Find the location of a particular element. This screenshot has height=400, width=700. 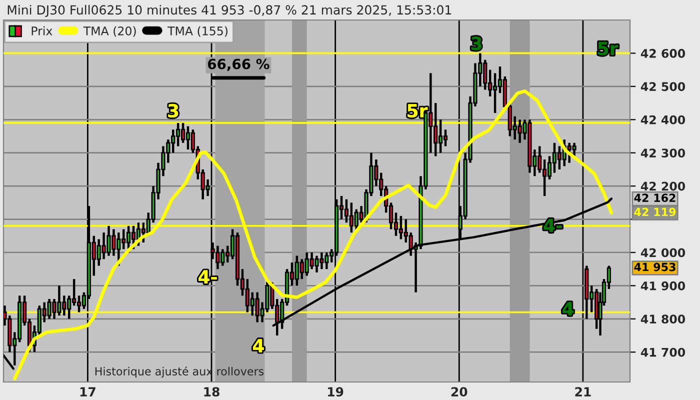

chart-title: Mini DJ30 Full0625 10 minutes 41 953 -0,87 % 21 mars 2025, 15:53:01 is located at coordinates (230, 10).